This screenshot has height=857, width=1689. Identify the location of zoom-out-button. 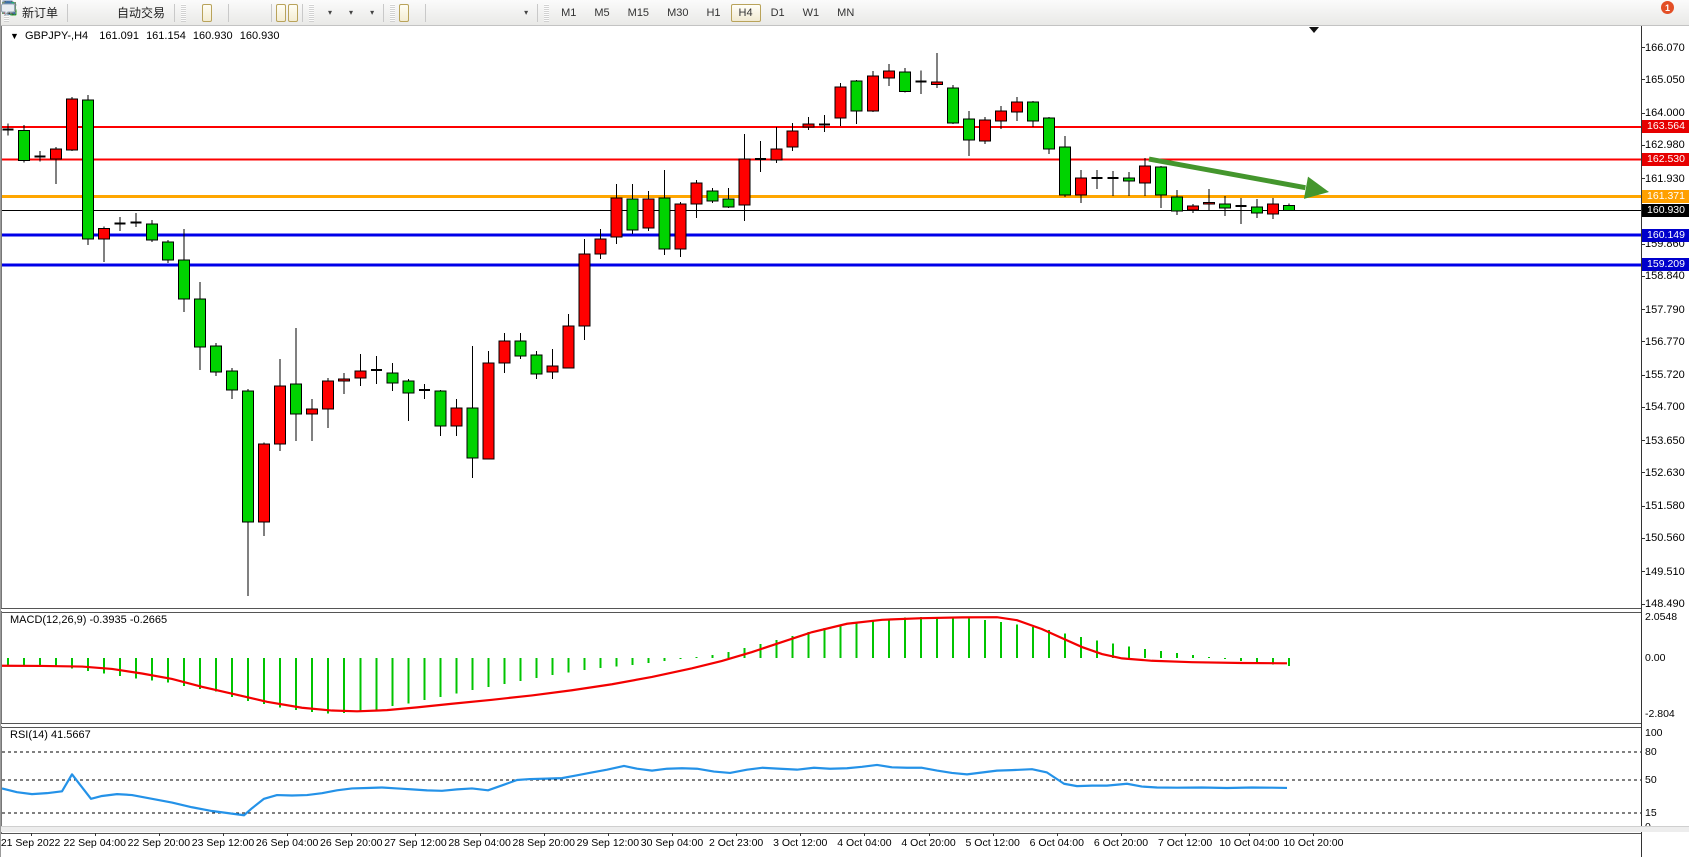
(128, 11).